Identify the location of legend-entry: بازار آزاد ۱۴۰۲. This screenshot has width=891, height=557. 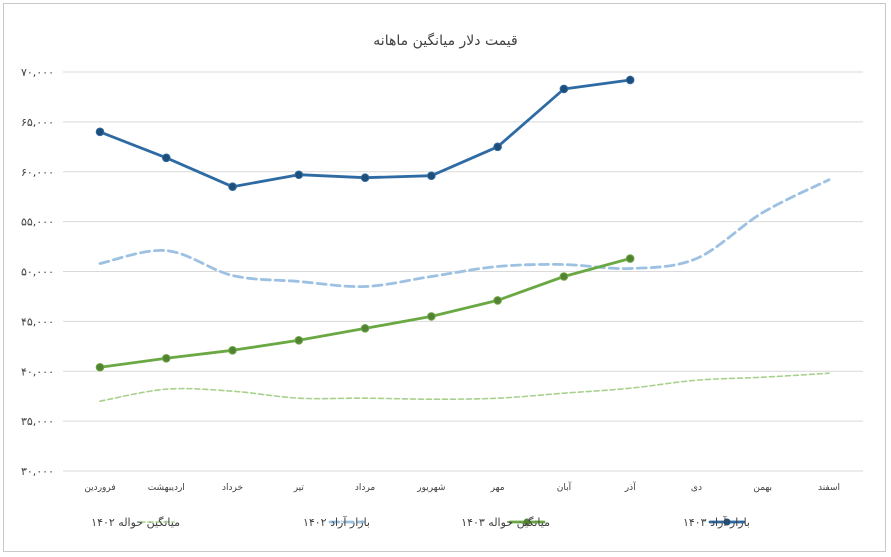
(336, 522).